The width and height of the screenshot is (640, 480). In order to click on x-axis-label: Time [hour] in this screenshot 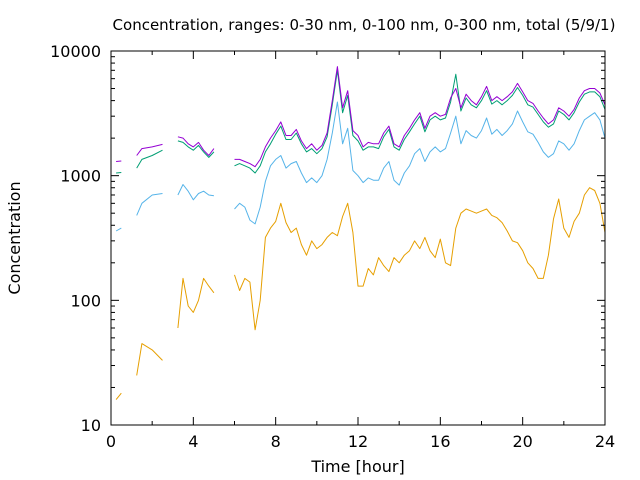, I will do `click(357, 466)`.